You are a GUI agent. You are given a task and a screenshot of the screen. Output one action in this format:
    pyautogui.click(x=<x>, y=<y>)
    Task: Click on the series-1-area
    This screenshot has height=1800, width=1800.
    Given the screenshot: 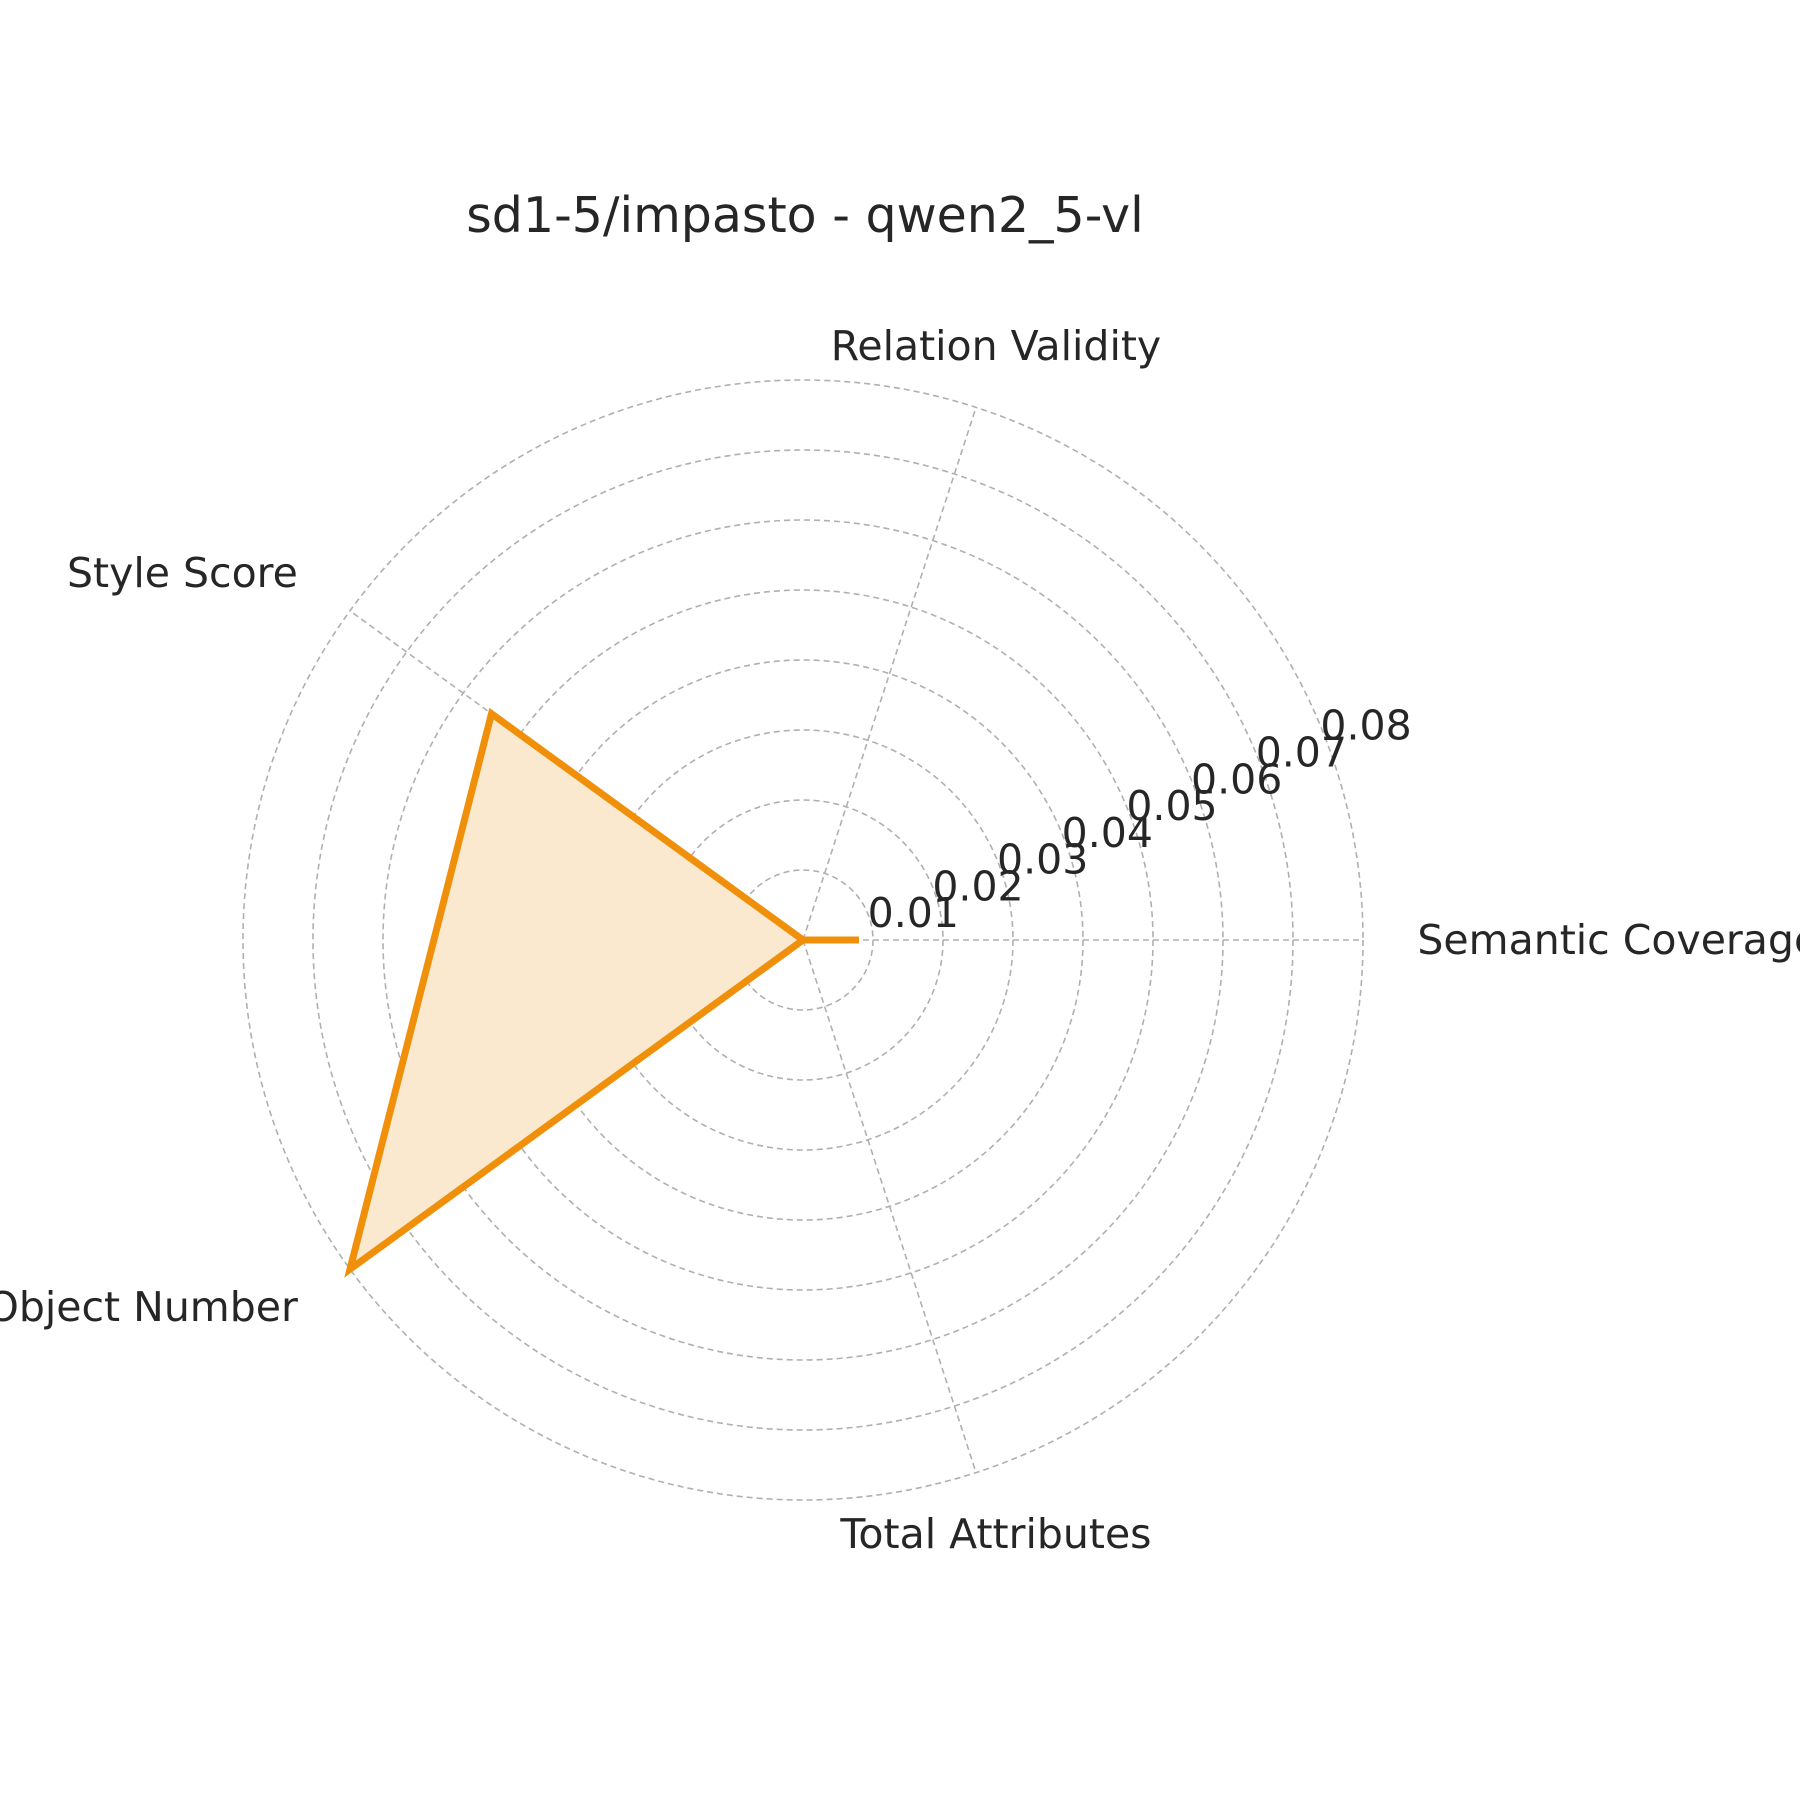 What is the action you would take?
    pyautogui.click(x=604, y=991)
    